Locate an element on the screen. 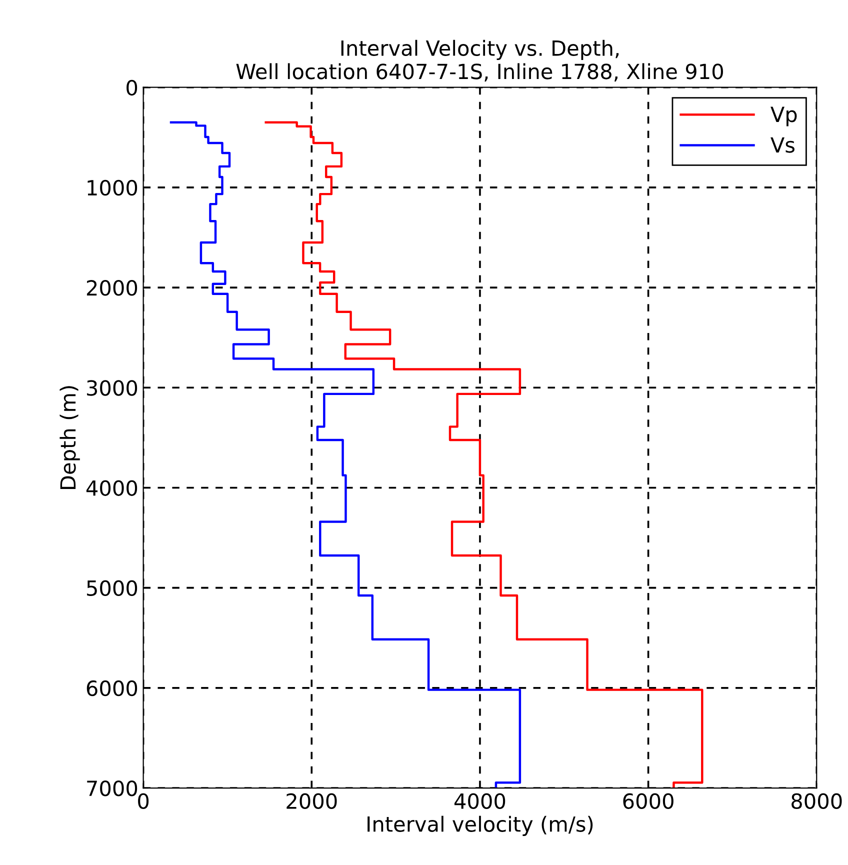 The image size is (848, 865). x-tick-label: 2000 is located at coordinates (311, 801).